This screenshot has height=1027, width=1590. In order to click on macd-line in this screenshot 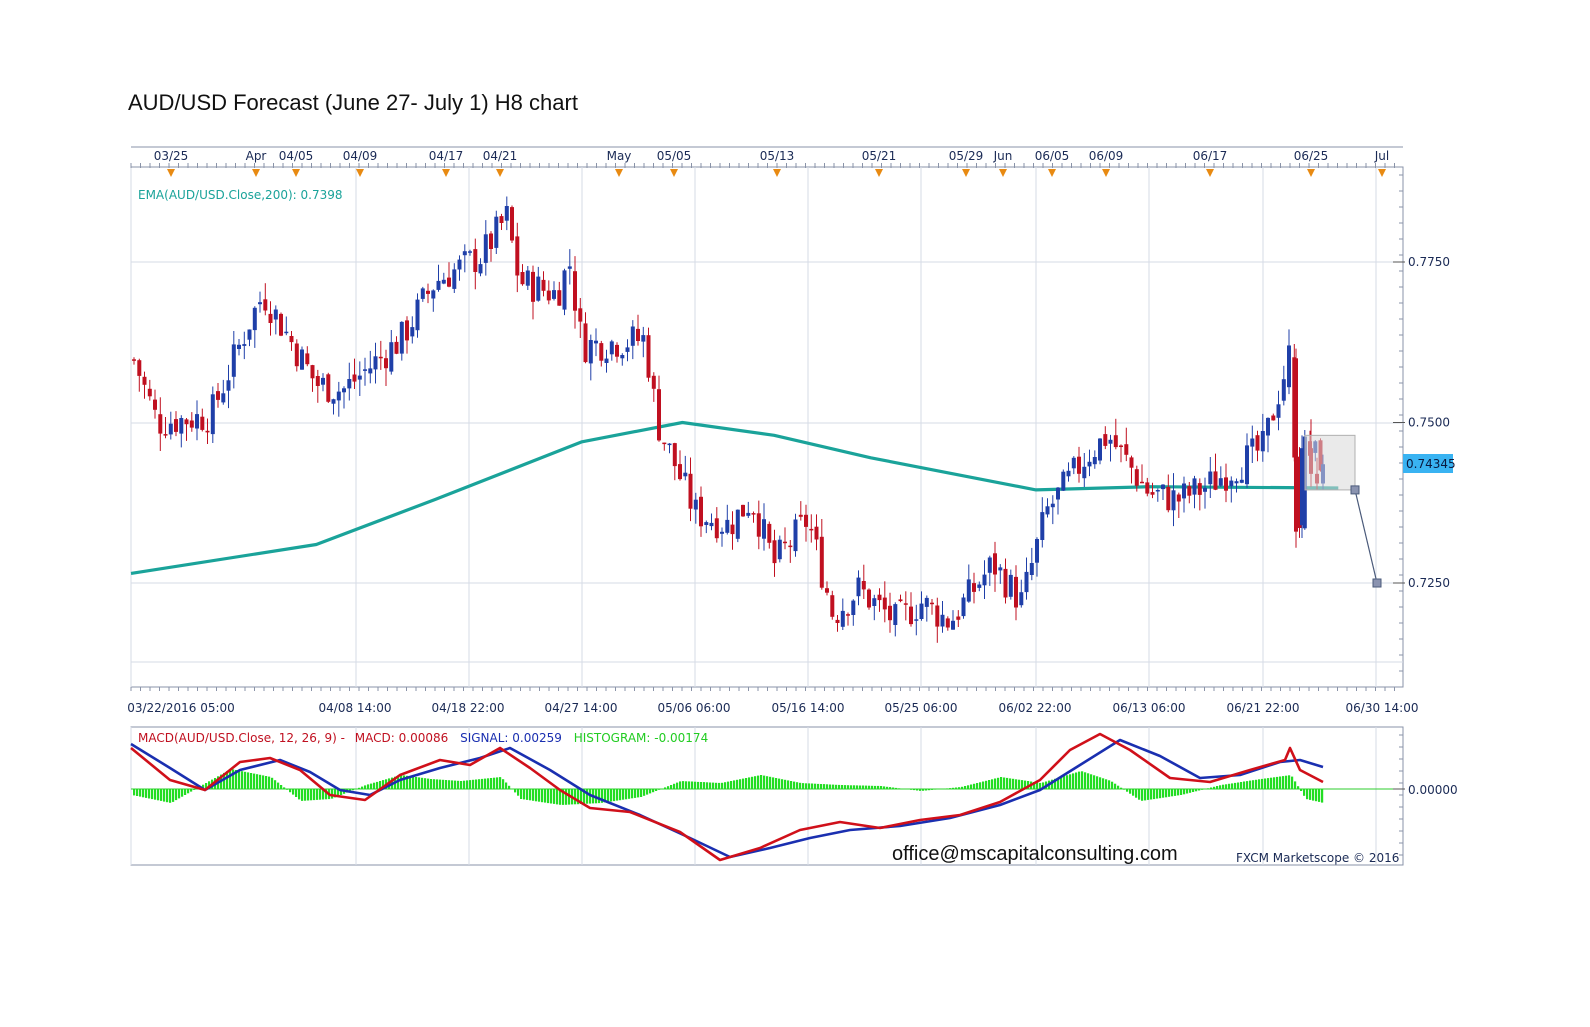, I will do `click(727, 797)`.